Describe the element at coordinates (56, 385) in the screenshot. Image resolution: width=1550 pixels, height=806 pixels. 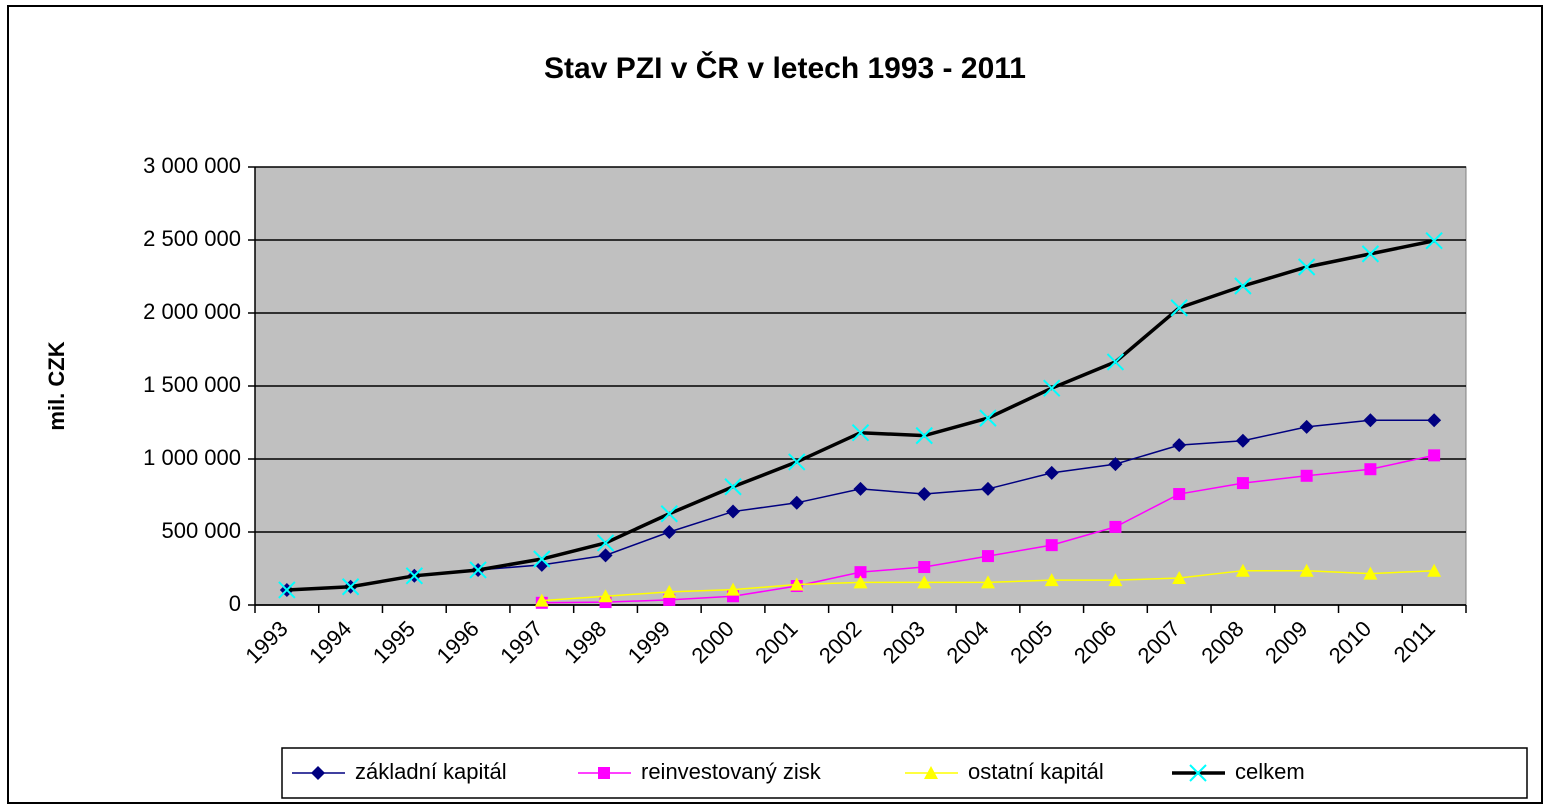
I see `y-axis-label: mil. CZK` at that location.